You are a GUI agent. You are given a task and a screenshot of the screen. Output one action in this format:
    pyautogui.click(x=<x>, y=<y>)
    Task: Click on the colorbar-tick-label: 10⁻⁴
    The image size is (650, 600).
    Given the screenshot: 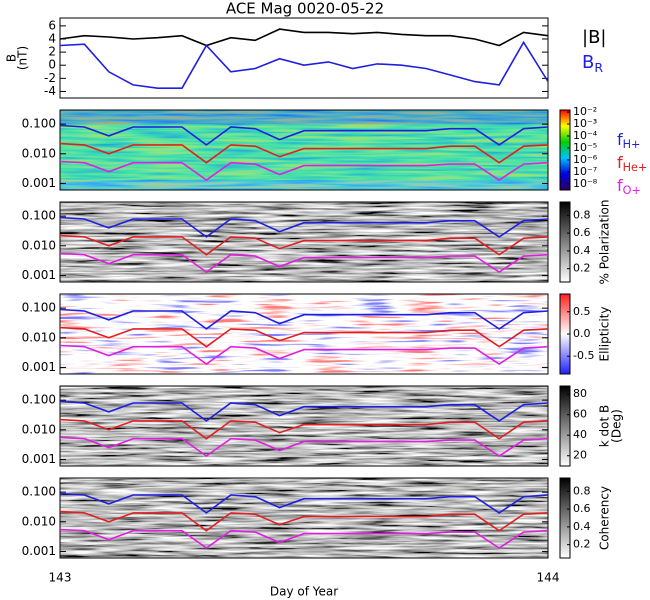 What is the action you would take?
    pyautogui.click(x=585, y=135)
    